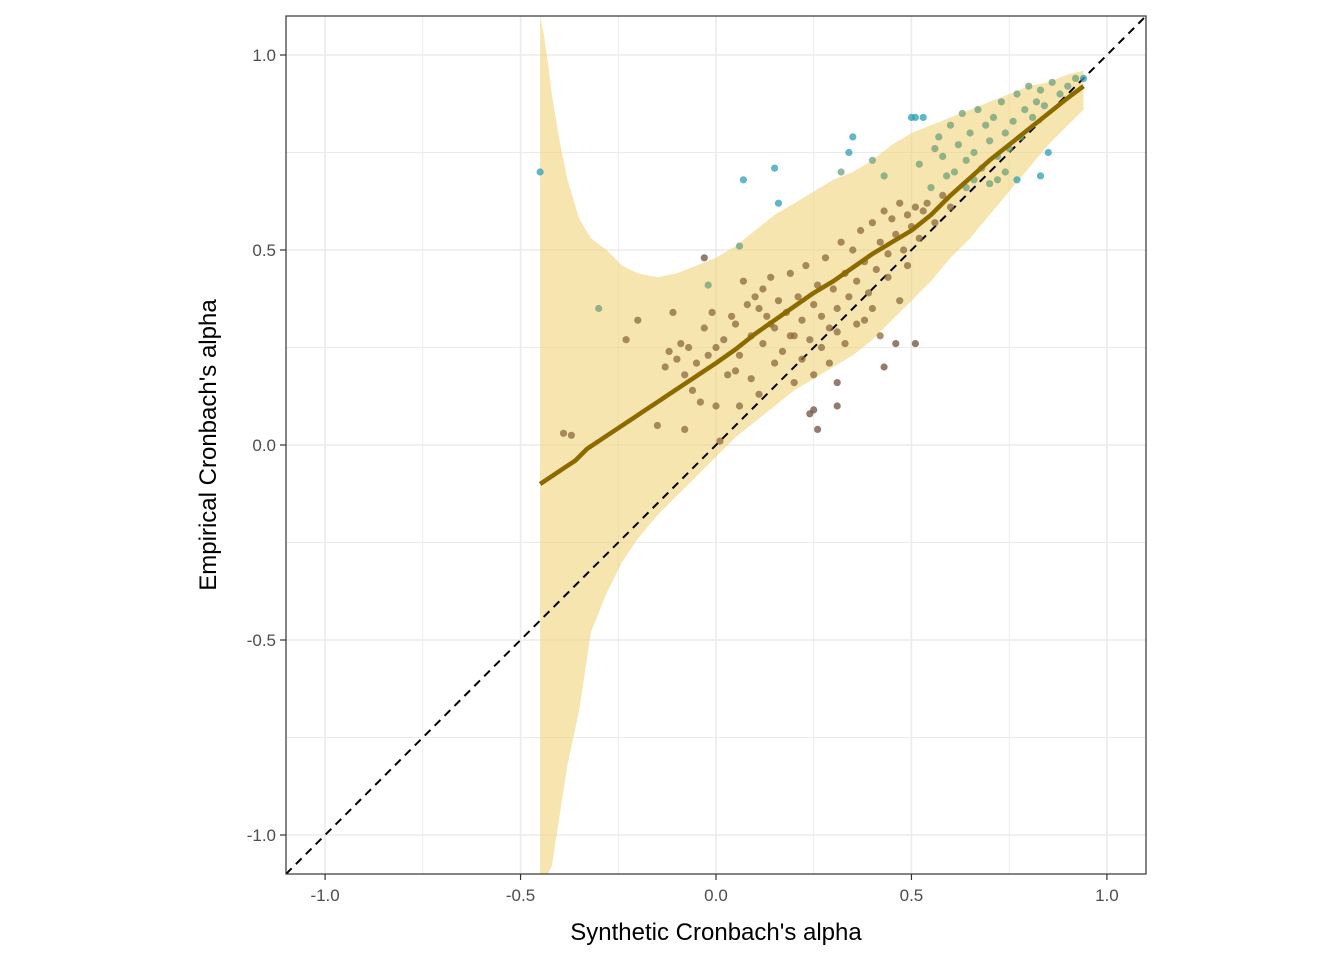 The height and width of the screenshot is (960, 1344). I want to click on y-tick-label: 0.5, so click(264, 250).